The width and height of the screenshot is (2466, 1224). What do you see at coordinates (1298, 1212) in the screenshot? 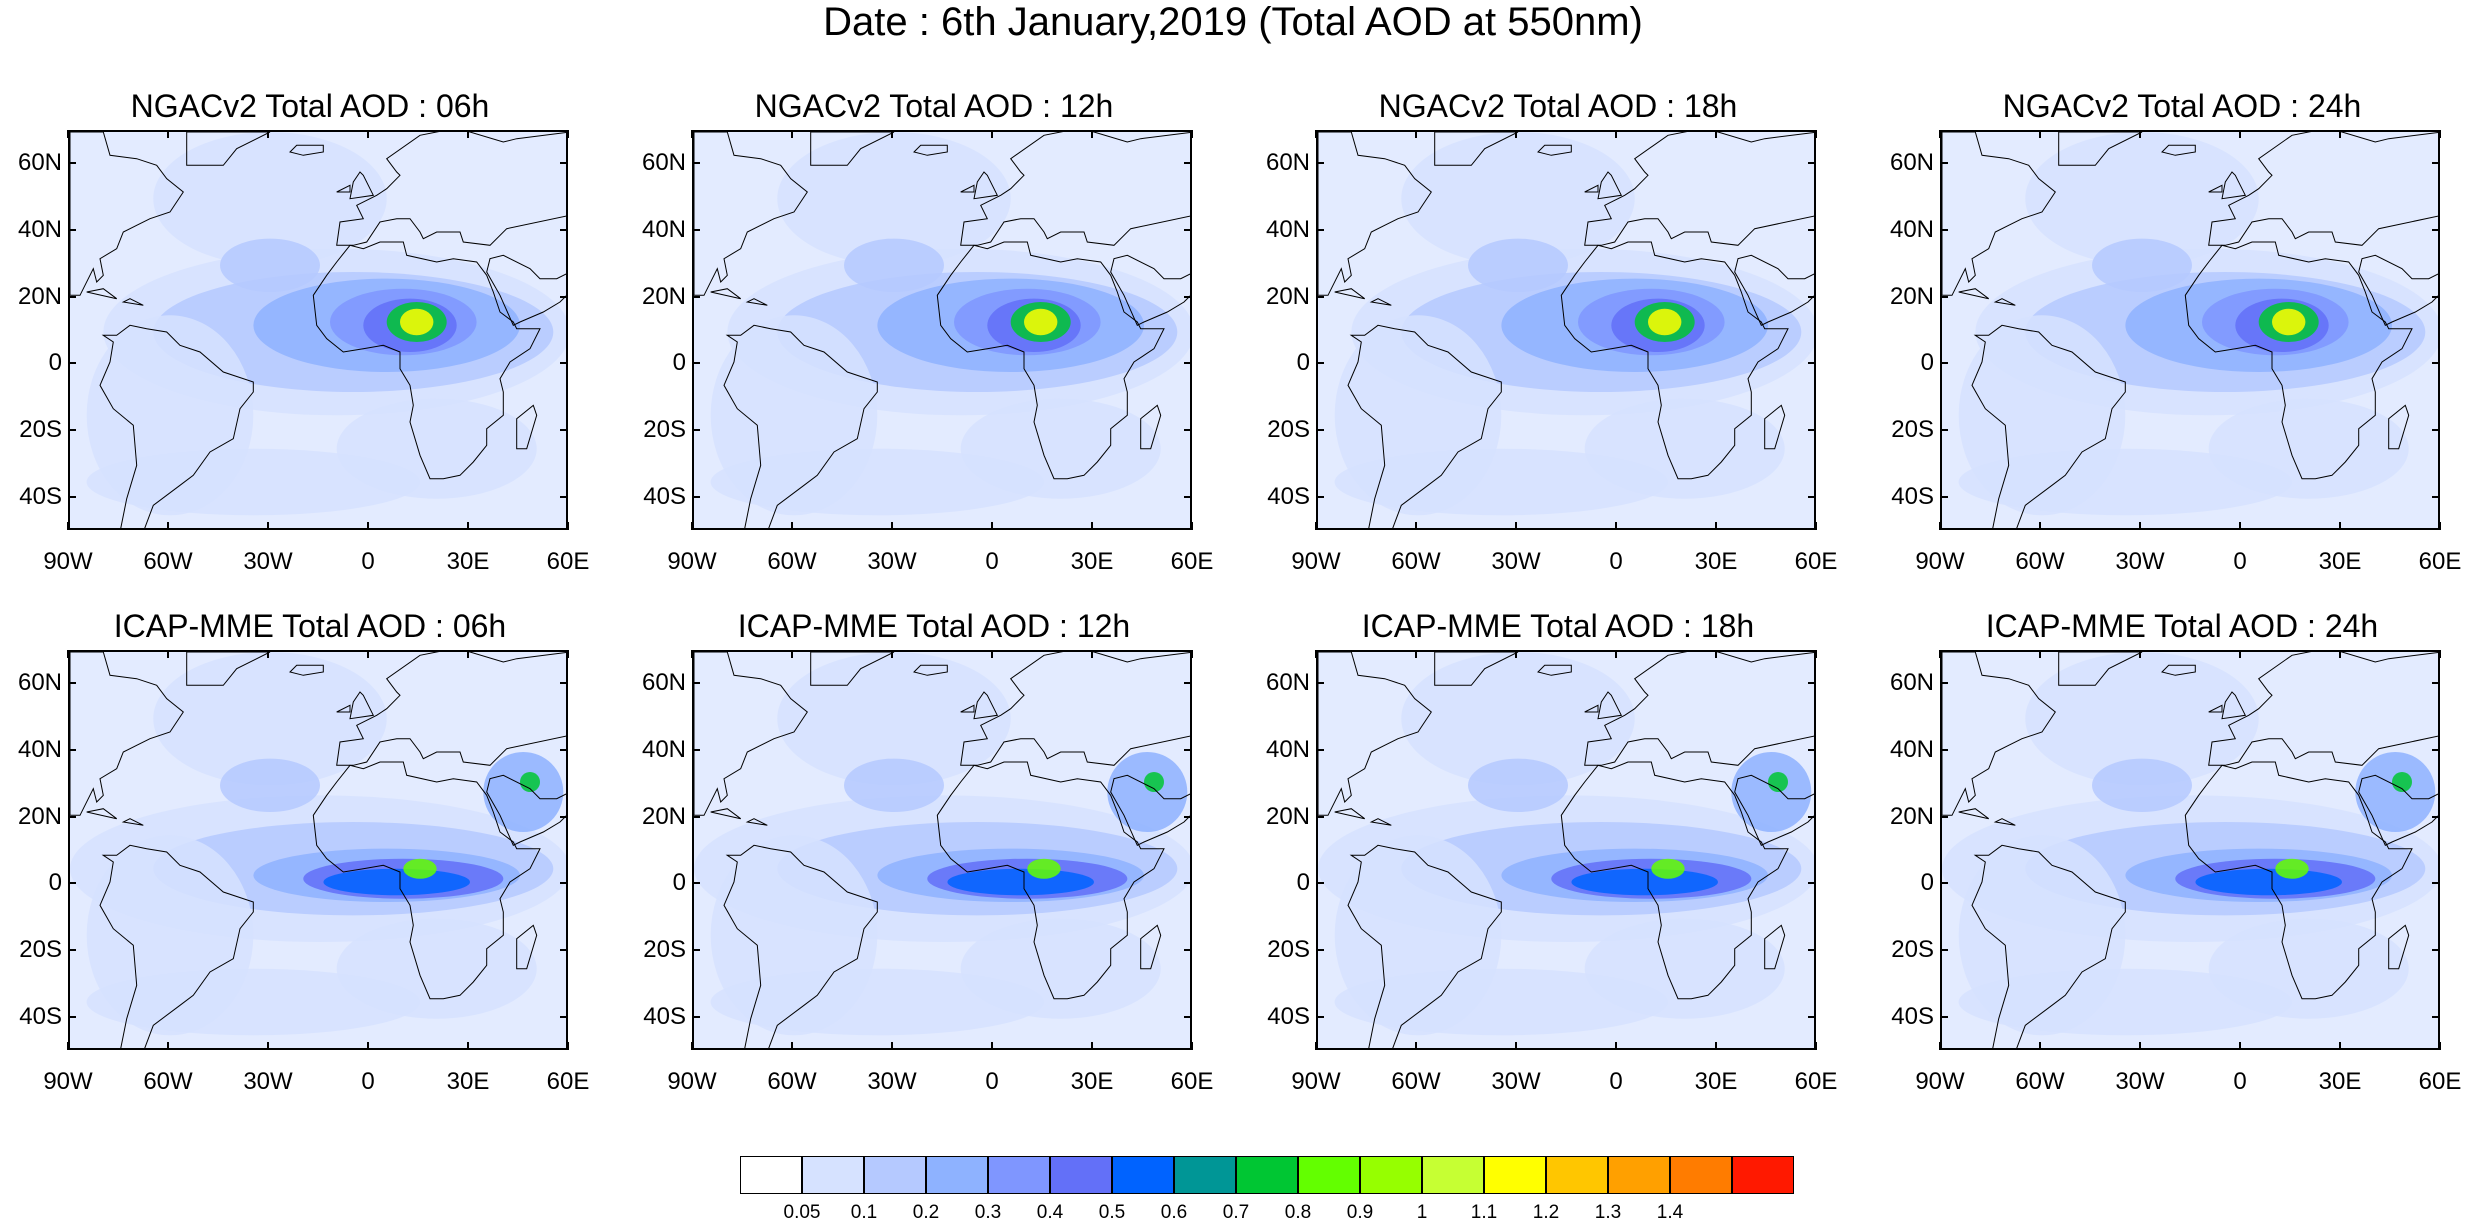
I see `colorbar-label: 0.8` at bounding box center [1298, 1212].